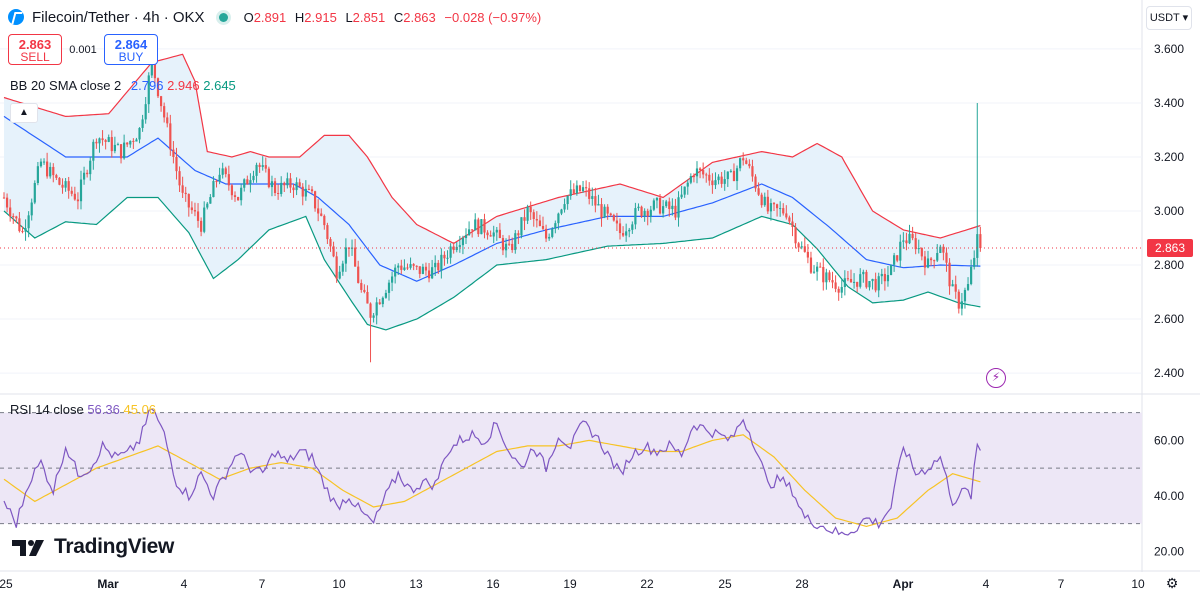 This screenshot has height=596, width=1200. I want to click on rsi-legend: RSI 14 close 56.36 45.06, so click(83, 409).